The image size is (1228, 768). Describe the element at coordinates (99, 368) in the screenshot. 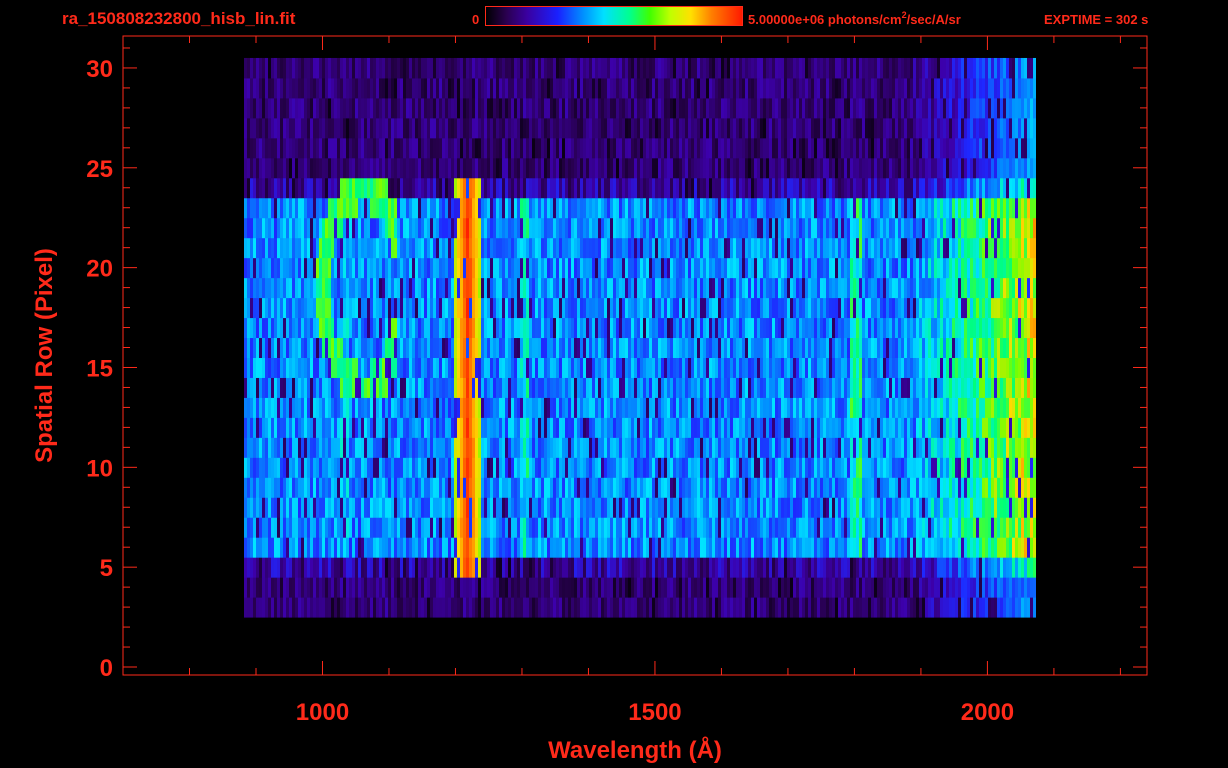

I see `y-tick-label: 15` at that location.